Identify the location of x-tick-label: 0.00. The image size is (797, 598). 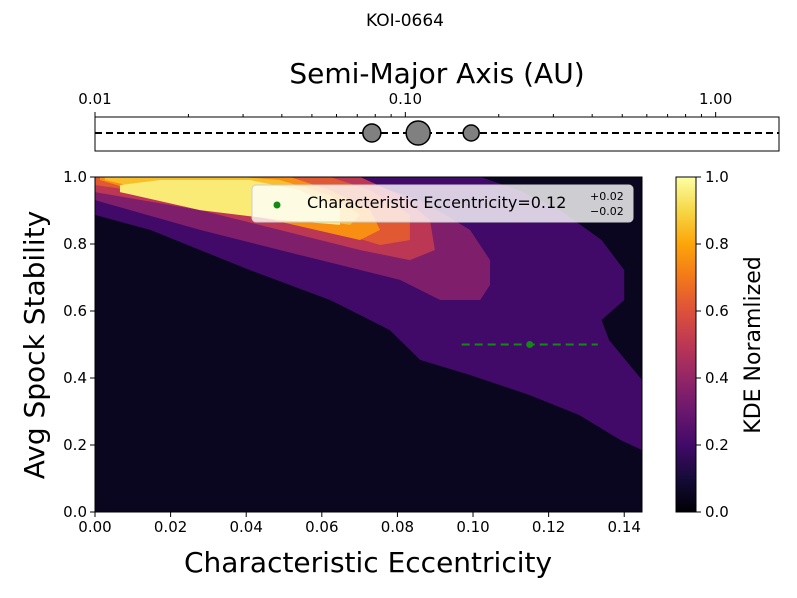
(94, 527).